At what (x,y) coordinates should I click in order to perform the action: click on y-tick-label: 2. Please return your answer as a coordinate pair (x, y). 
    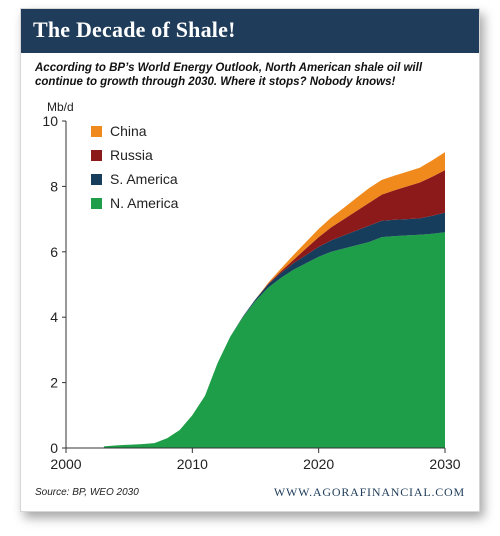
    Looking at the image, I should click on (54, 383).